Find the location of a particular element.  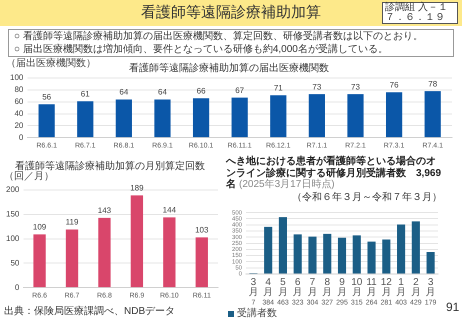

y-tick-label: 200 is located at coordinates (13, 189).